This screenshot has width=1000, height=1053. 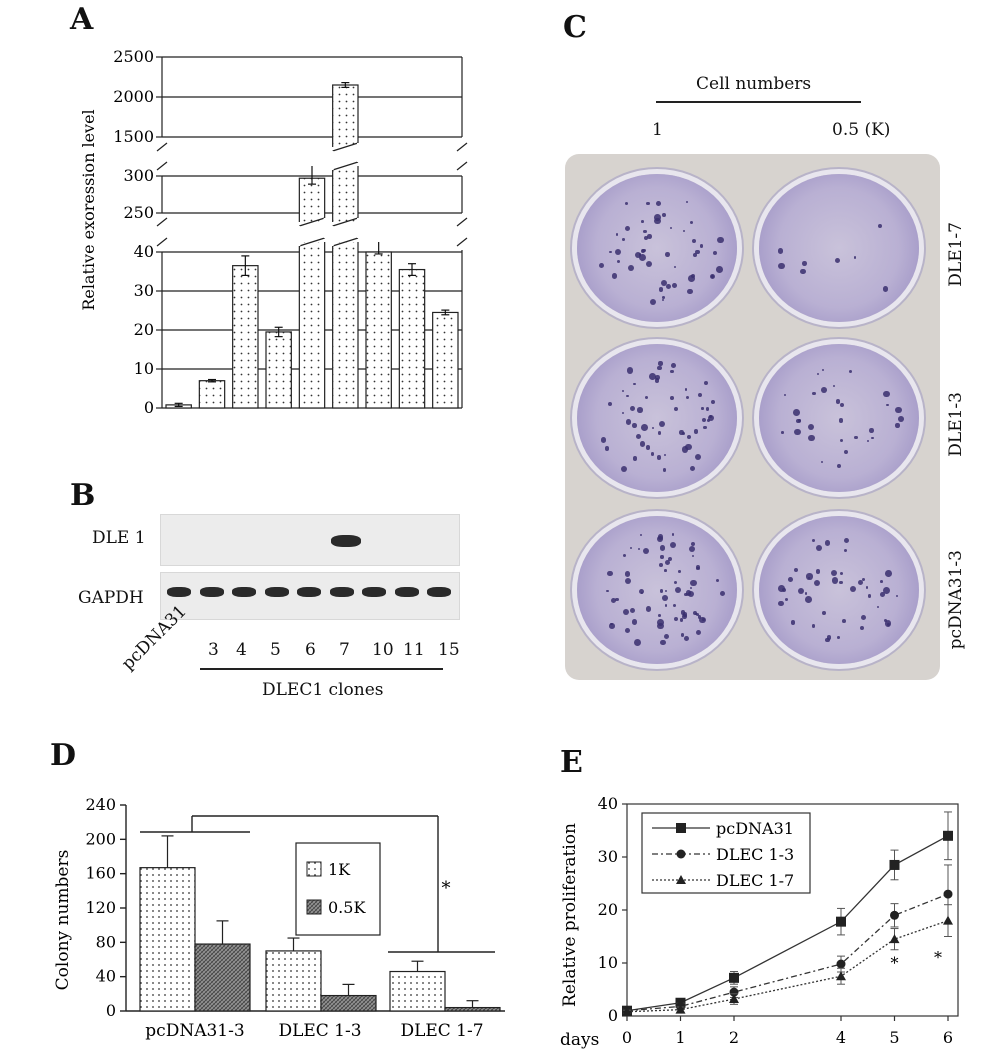 I want to click on panel-d-categories: pcDNA31-3 DLEC 1-3 DLEC 1-7, so click(x=314, y=1031).